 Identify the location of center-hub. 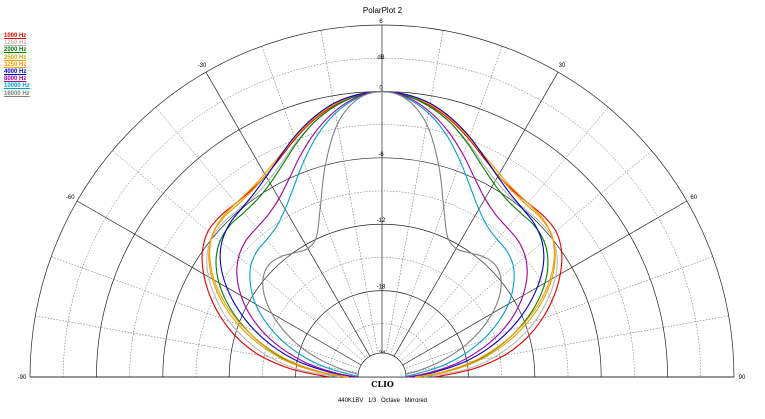
(382, 365).